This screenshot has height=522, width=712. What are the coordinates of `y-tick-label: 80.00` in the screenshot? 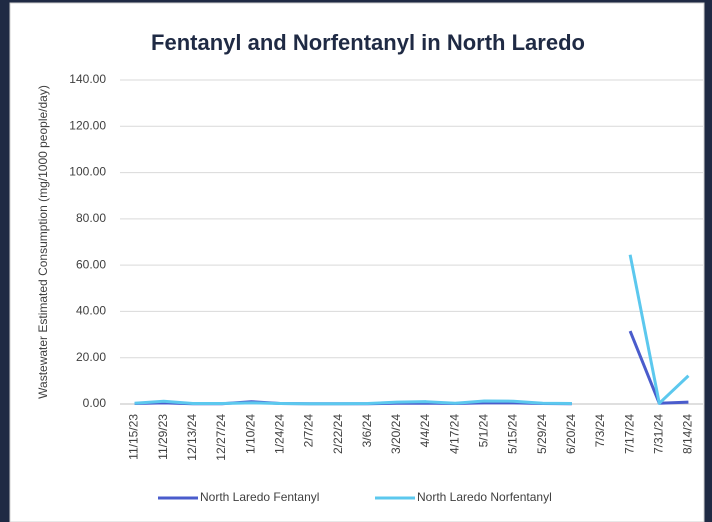 It's located at (91, 218).